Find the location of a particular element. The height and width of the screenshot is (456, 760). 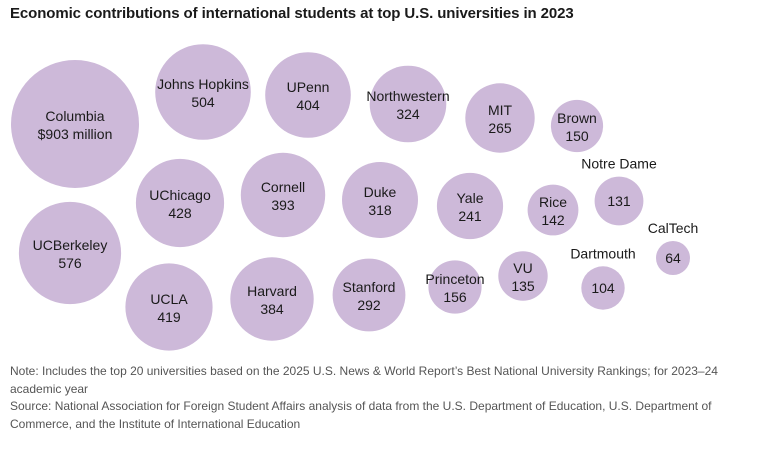

bubble-label-northwestern: Northwestern is located at coordinates (407, 96).